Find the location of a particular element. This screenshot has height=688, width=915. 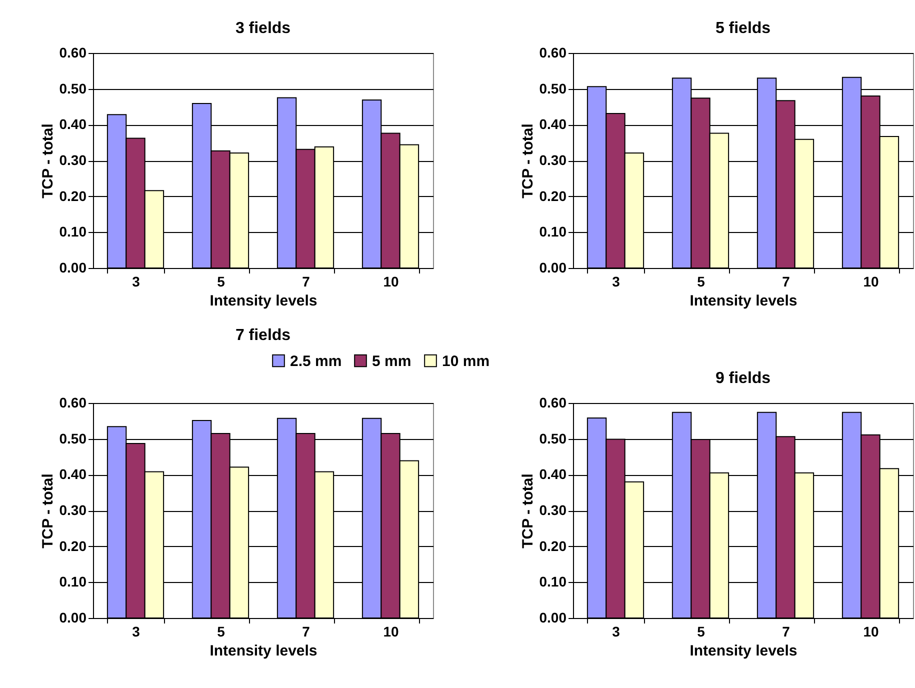

legend-label: 2.5 mm is located at coordinates (316, 361).